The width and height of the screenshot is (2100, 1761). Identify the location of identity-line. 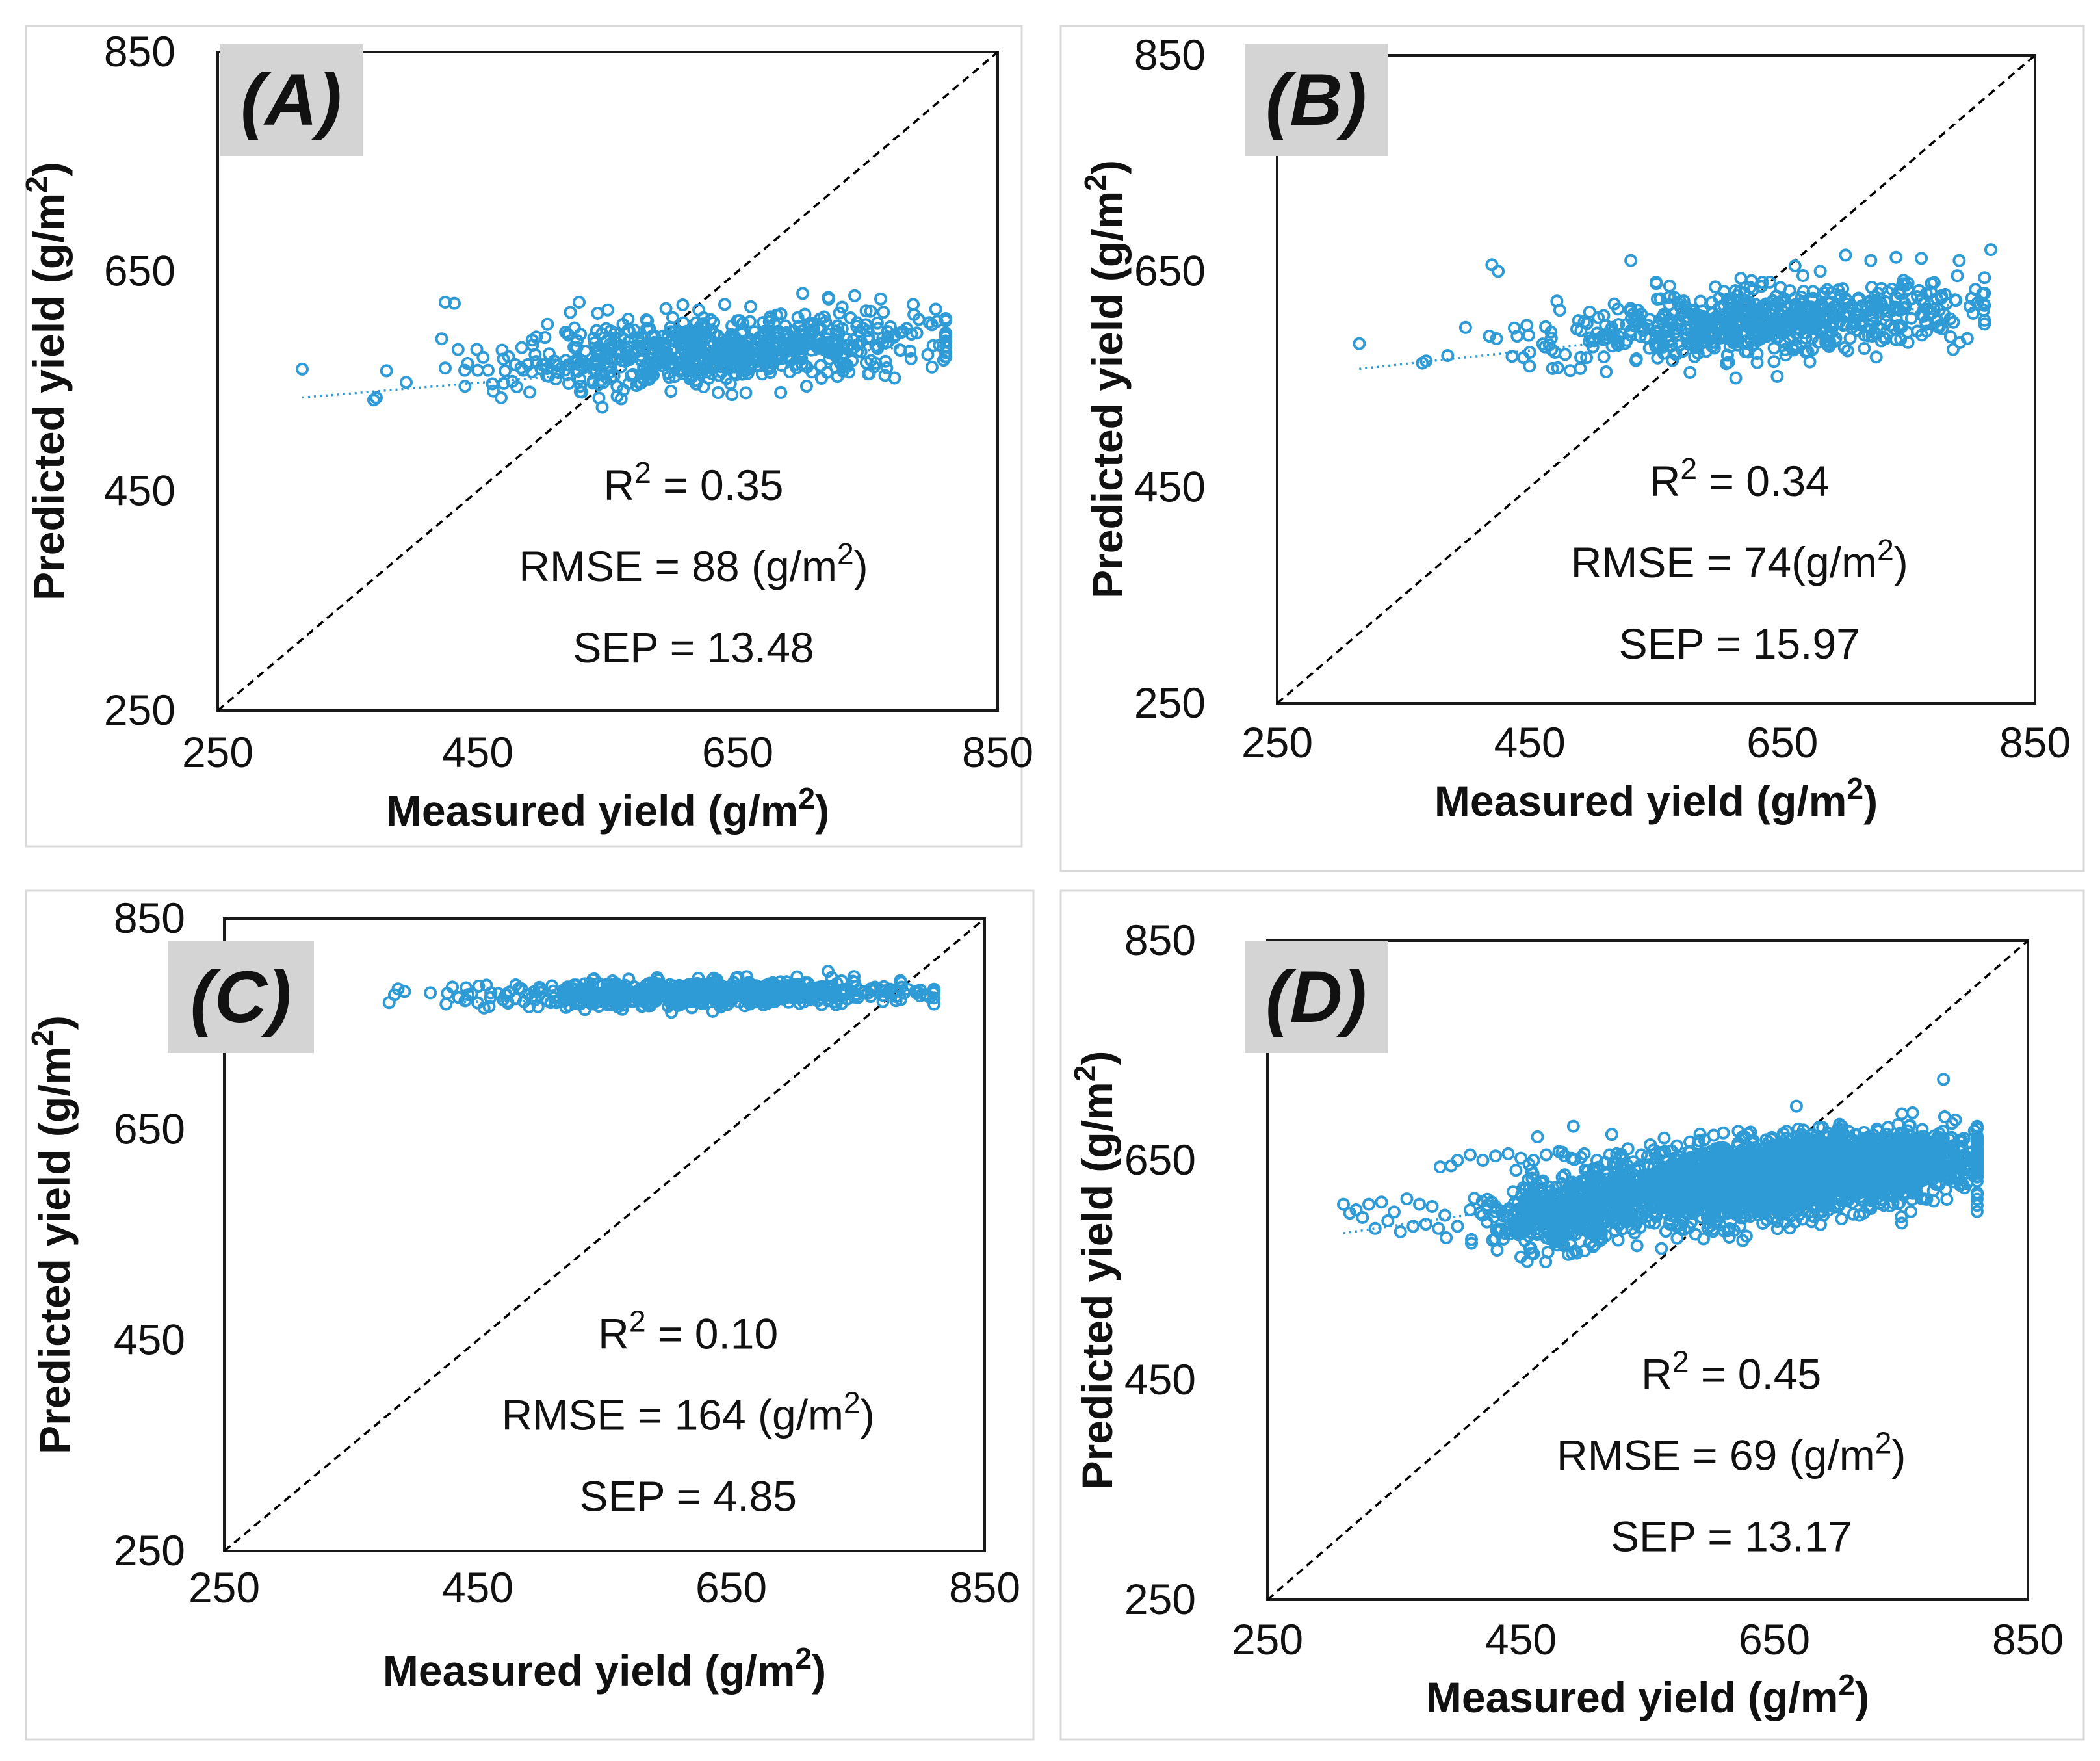
(604, 1234).